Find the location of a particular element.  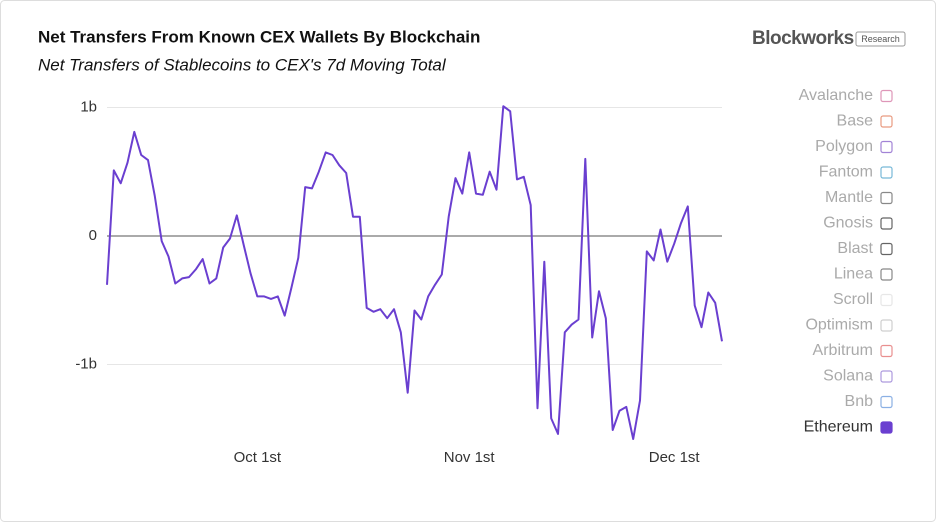

legend-label: Fantom is located at coordinates (846, 172).